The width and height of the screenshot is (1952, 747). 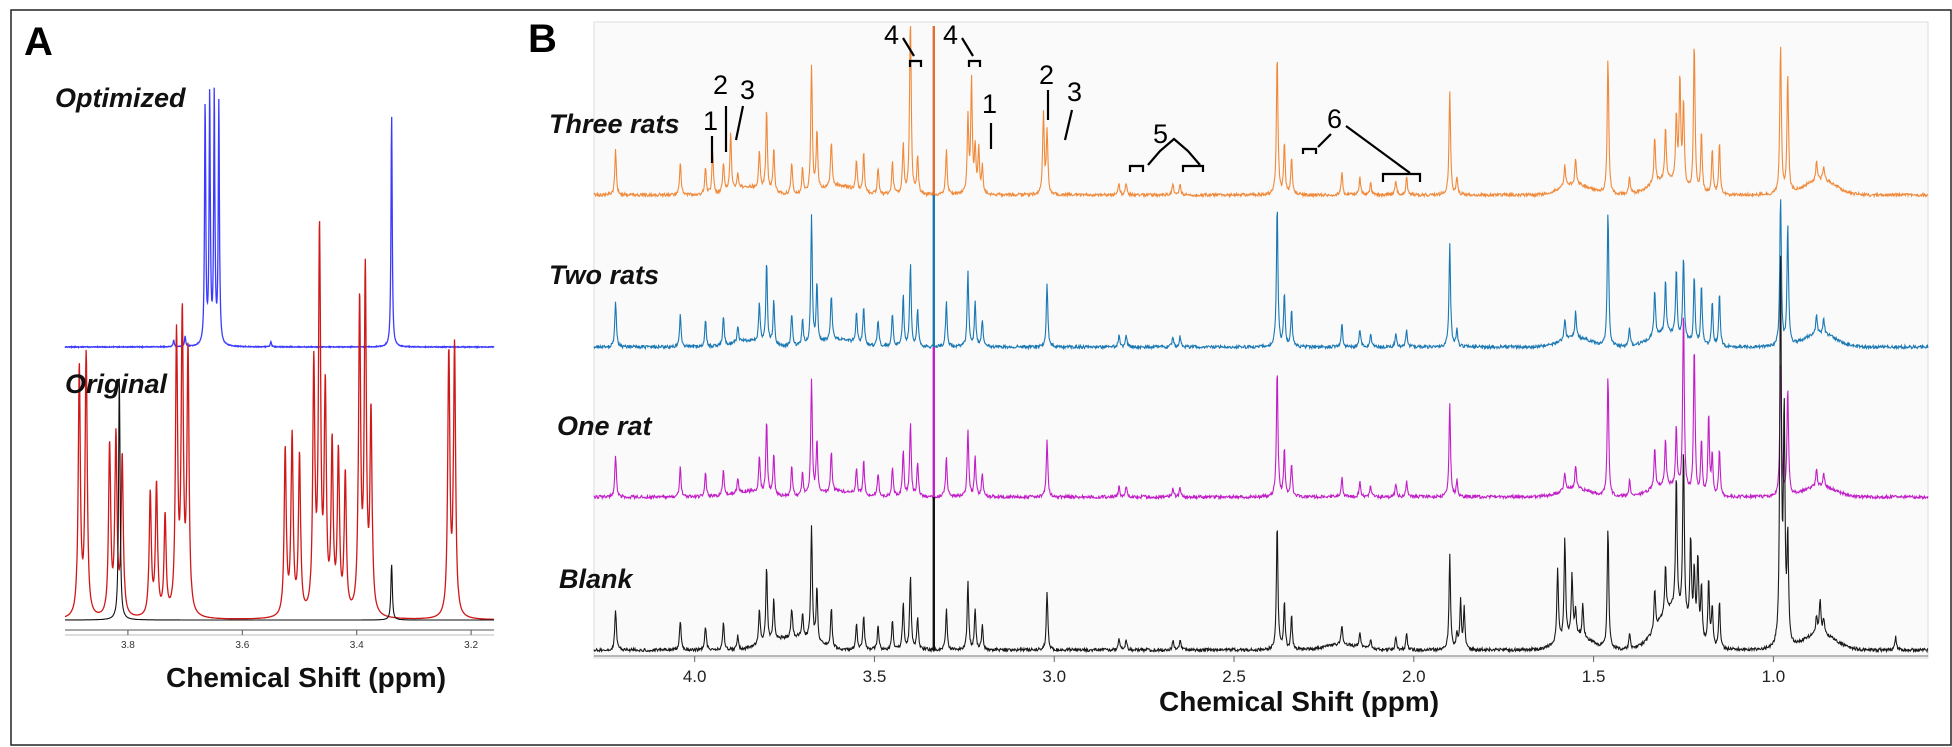 I want to click on annotation-label-6: 6, so click(x=1334, y=119).